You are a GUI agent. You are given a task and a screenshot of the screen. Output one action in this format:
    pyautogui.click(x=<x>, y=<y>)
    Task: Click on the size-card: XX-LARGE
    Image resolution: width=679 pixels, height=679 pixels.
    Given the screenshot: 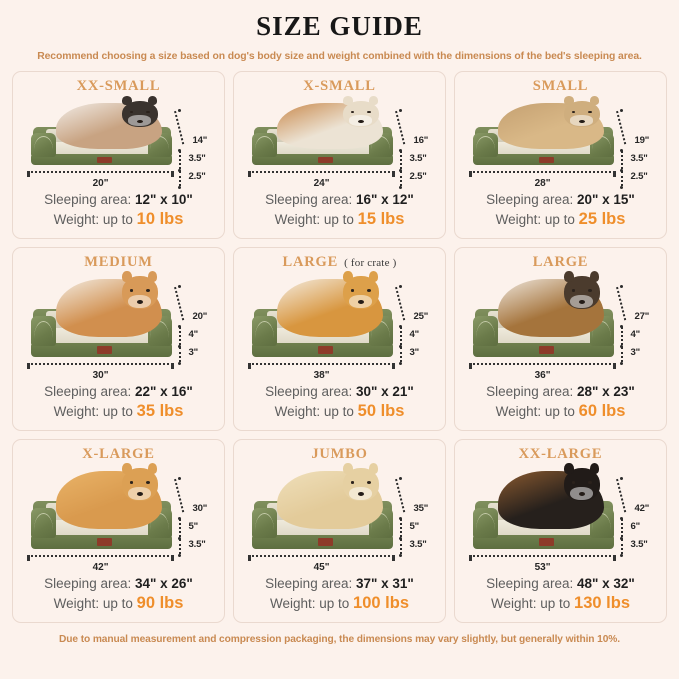 What is the action you would take?
    pyautogui.click(x=560, y=530)
    